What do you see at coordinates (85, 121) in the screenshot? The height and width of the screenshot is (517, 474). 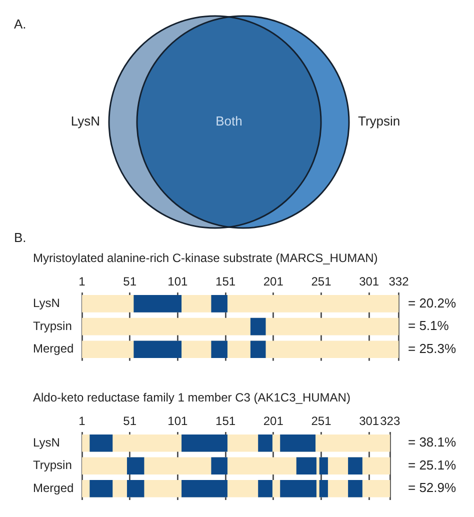 I see `category-label: LysN` at bounding box center [85, 121].